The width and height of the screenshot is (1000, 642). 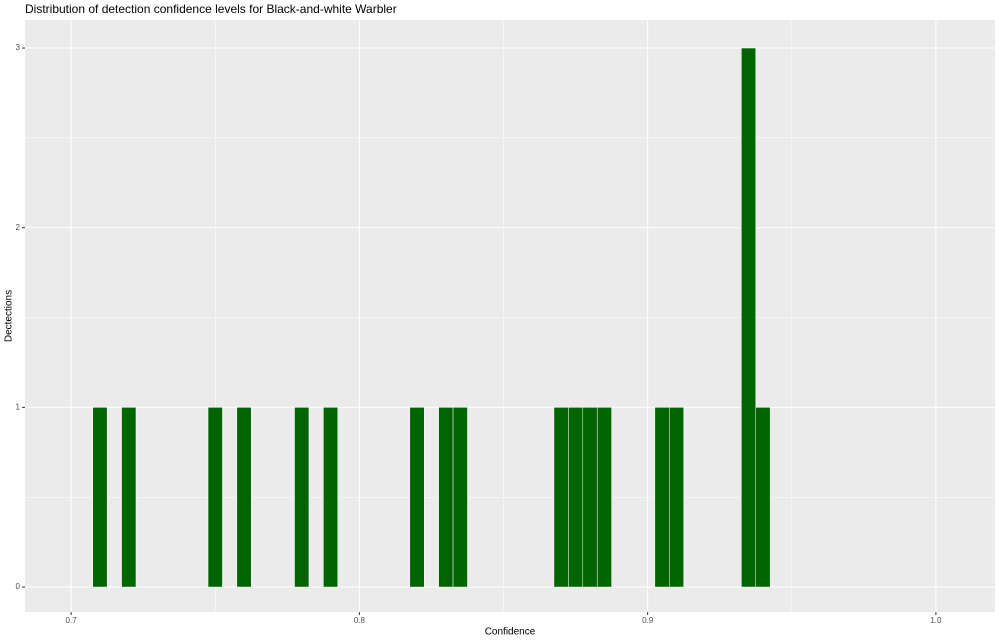 What do you see at coordinates (360, 620) in the screenshot?
I see `x-tick-label: 0.8` at bounding box center [360, 620].